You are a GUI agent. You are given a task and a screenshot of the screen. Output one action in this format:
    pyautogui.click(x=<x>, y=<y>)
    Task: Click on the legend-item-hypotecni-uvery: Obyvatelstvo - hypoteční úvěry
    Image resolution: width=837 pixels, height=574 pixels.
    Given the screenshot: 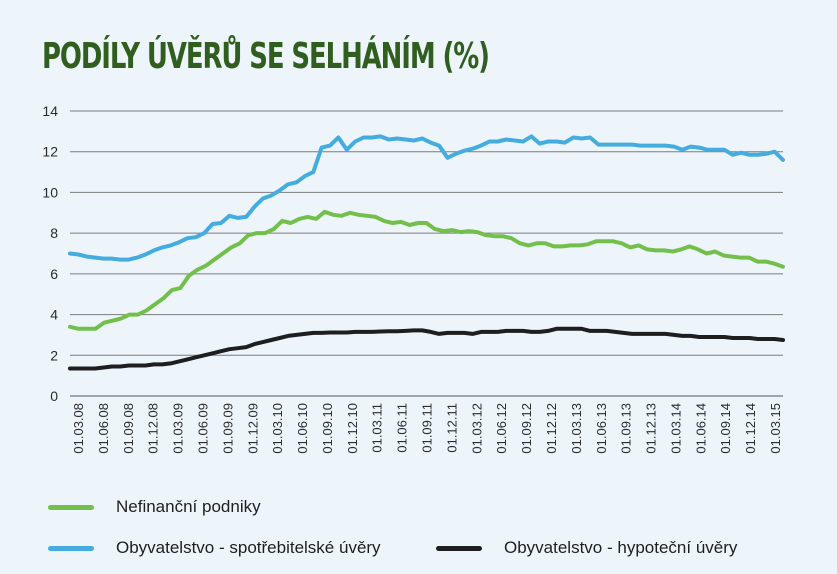 What is the action you would take?
    pyautogui.click(x=586, y=548)
    